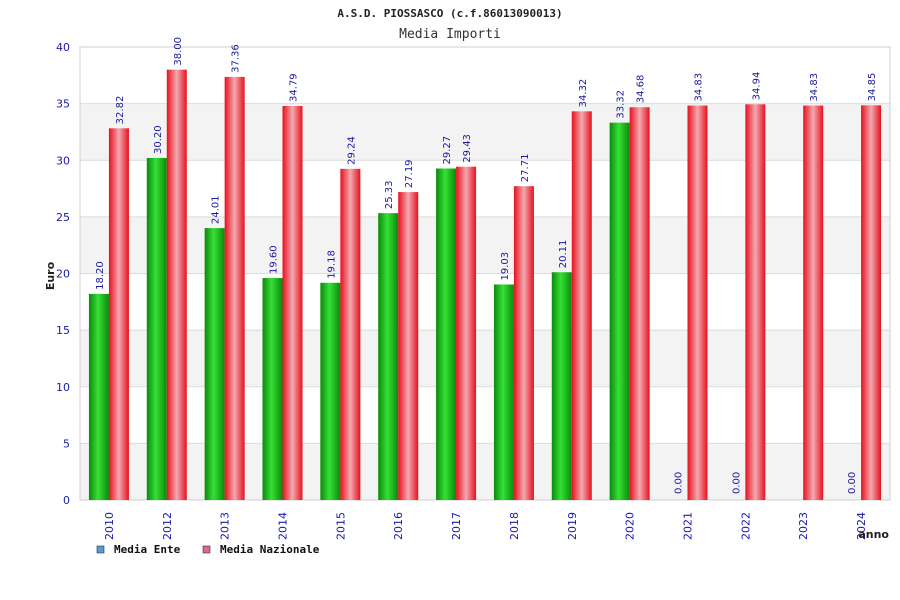  I want to click on x-tick-label: 2013, so click(225, 526).